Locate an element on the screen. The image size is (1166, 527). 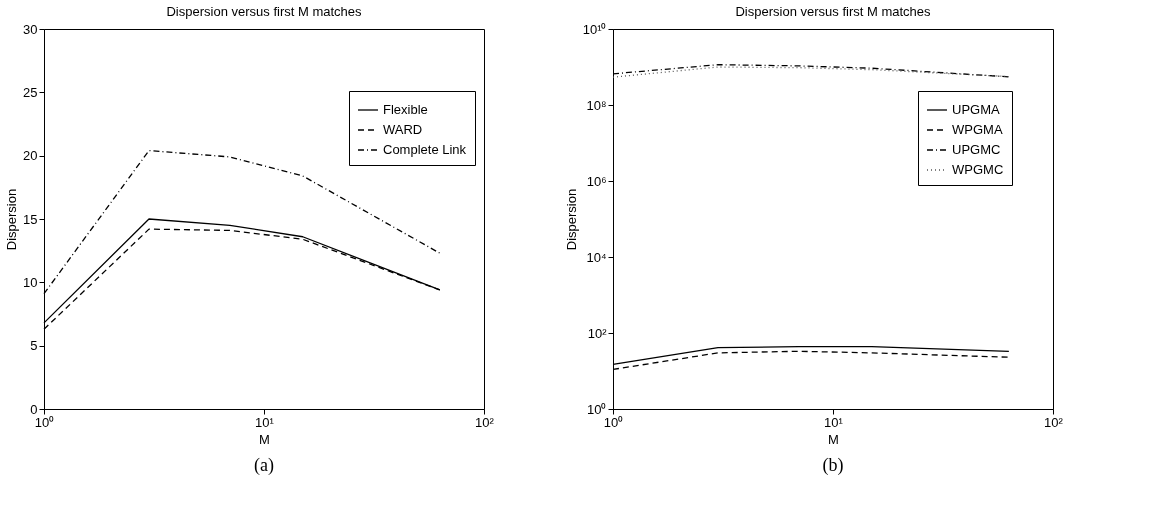
y-tick-label: 25 is located at coordinates (30, 92).